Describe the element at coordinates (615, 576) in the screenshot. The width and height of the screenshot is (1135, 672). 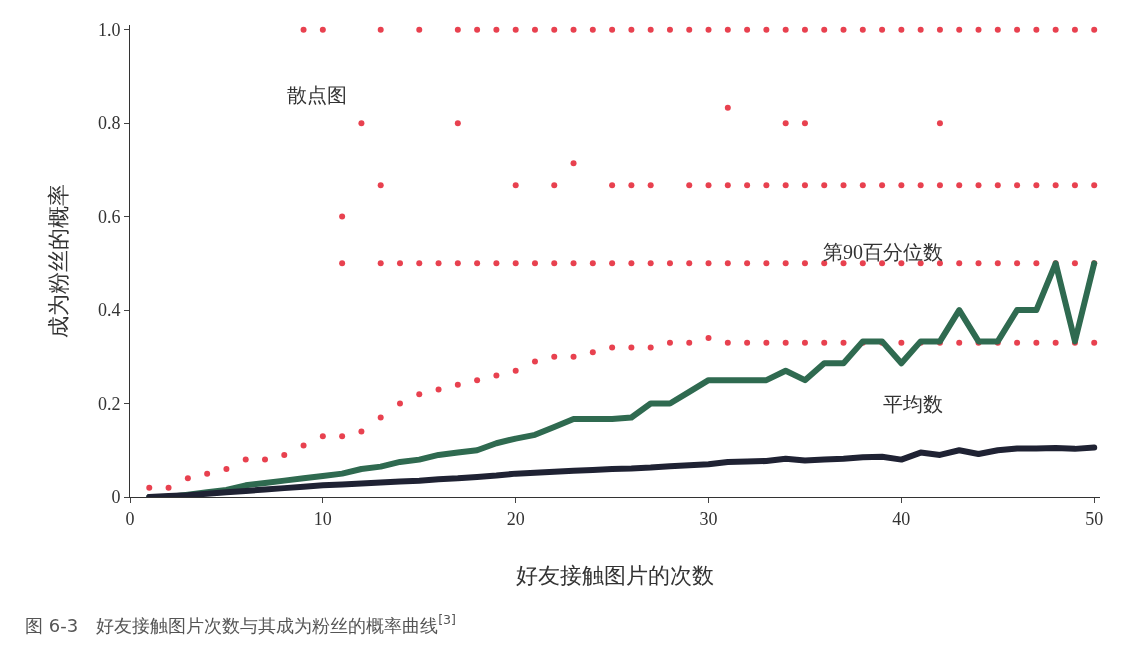
I see `x-axis-title: 好友接触图片的次数` at that location.